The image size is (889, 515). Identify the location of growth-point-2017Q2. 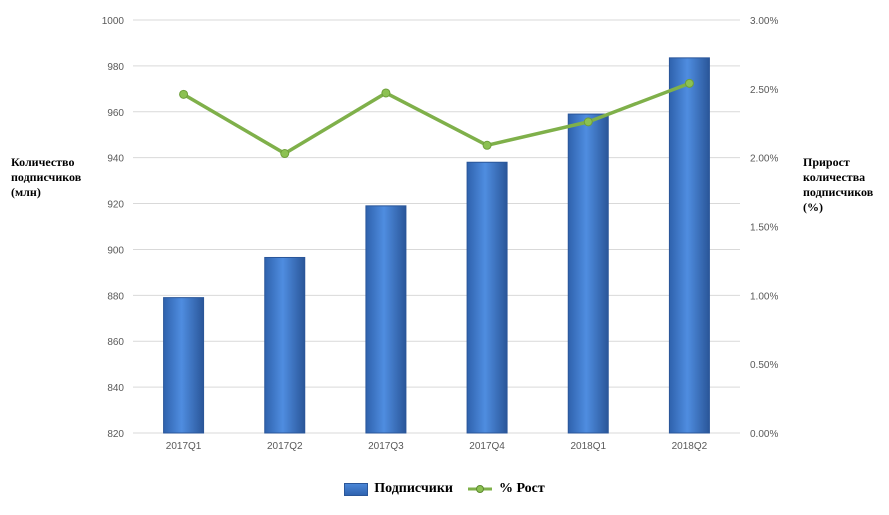
(285, 154).